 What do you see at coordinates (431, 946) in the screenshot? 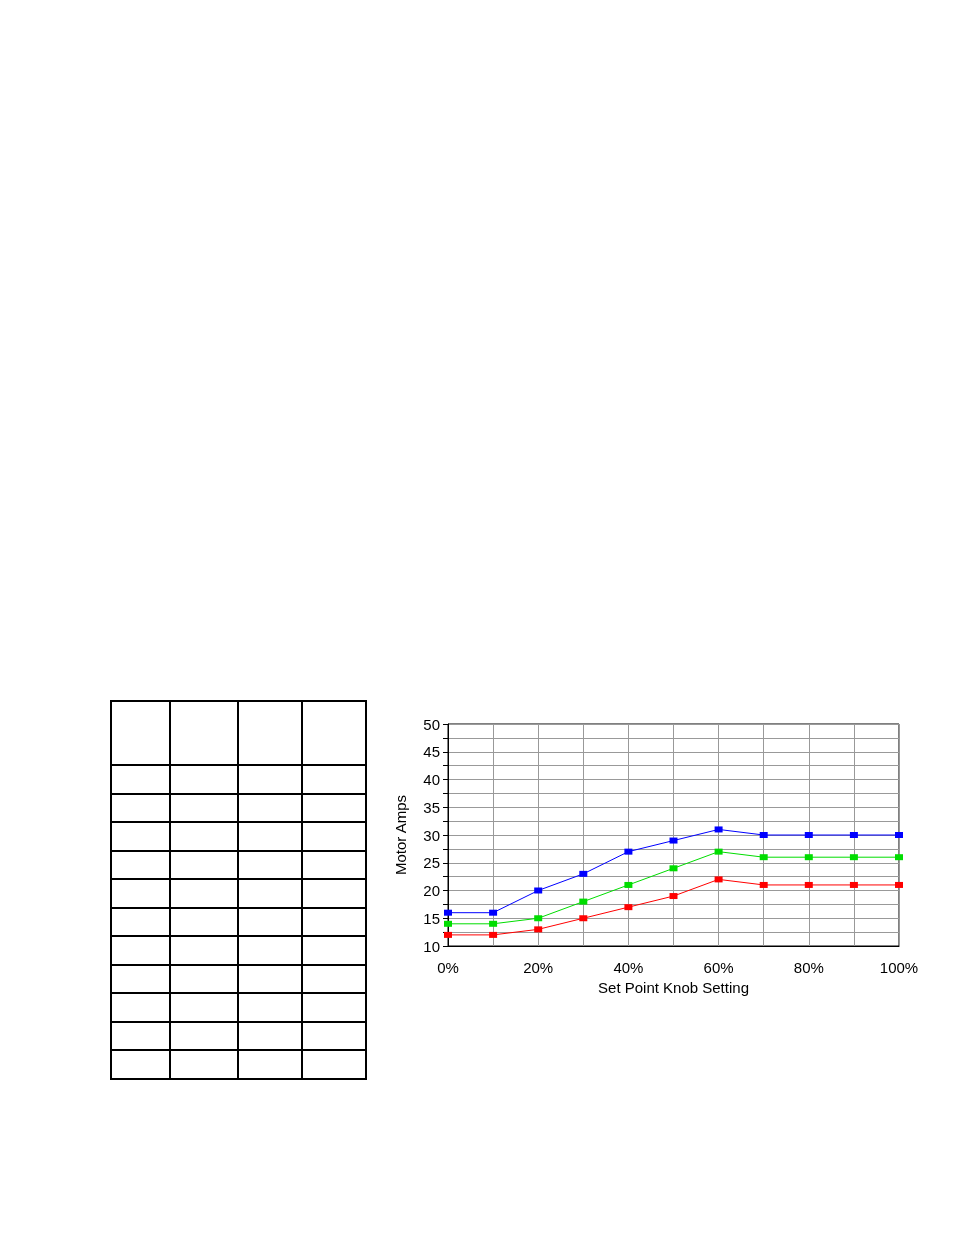
I see `y-tick-label: 10` at bounding box center [431, 946].